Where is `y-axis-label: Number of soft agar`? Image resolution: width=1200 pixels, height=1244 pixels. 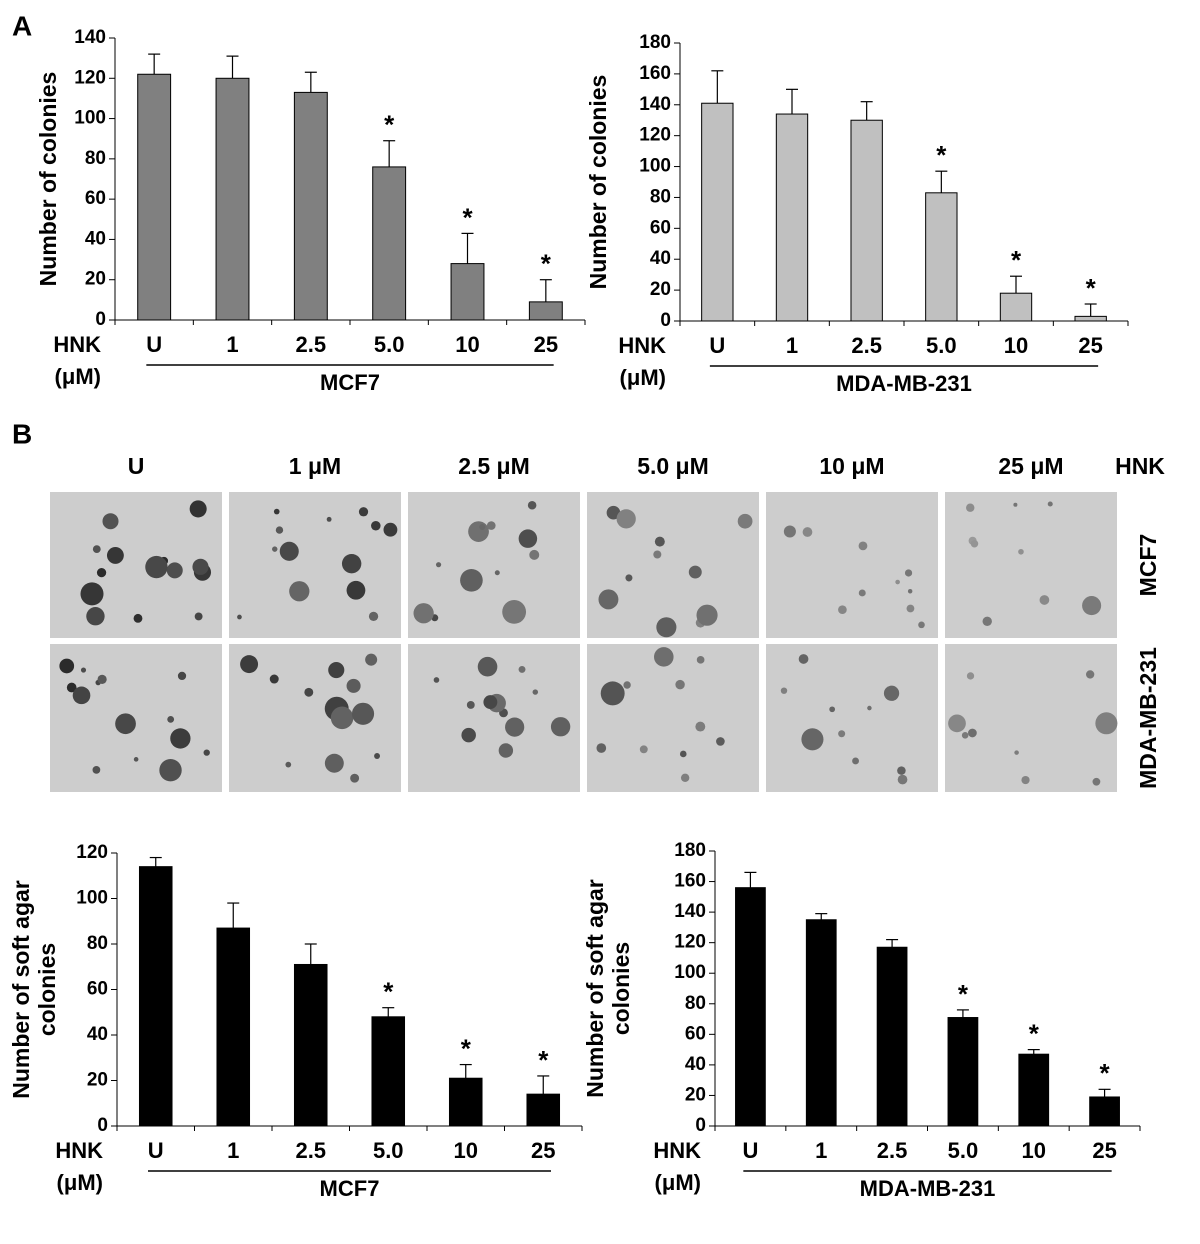 y-axis-label: Number of soft agar is located at coordinates (21, 989).